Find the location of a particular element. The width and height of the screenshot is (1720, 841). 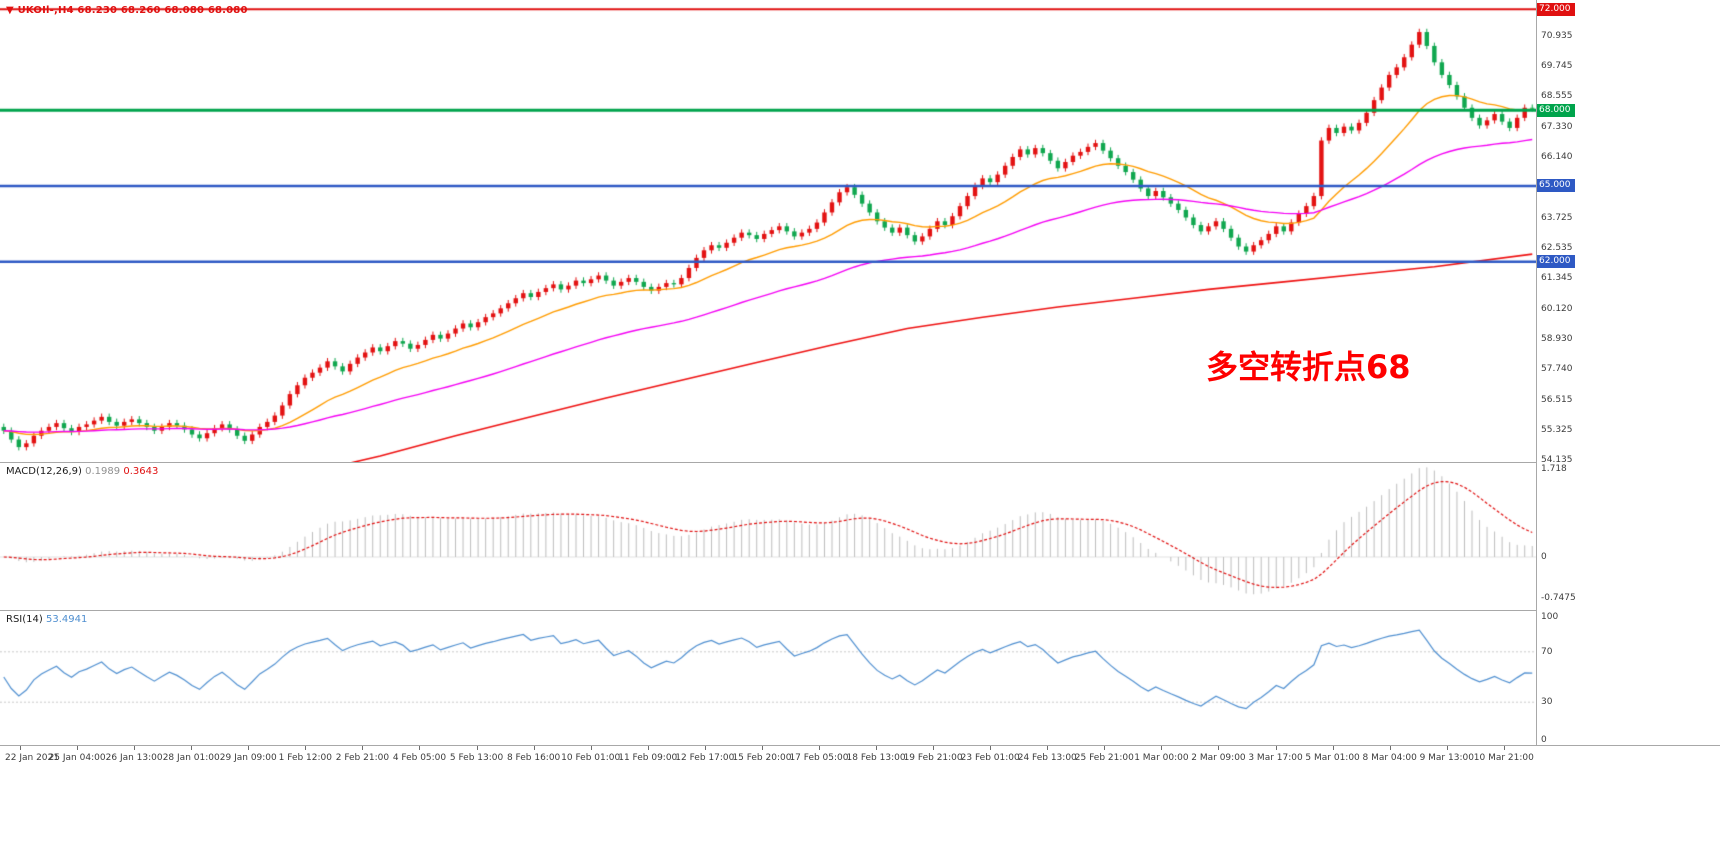

time-label: 4 Feb 05:00 is located at coordinates (419, 758).